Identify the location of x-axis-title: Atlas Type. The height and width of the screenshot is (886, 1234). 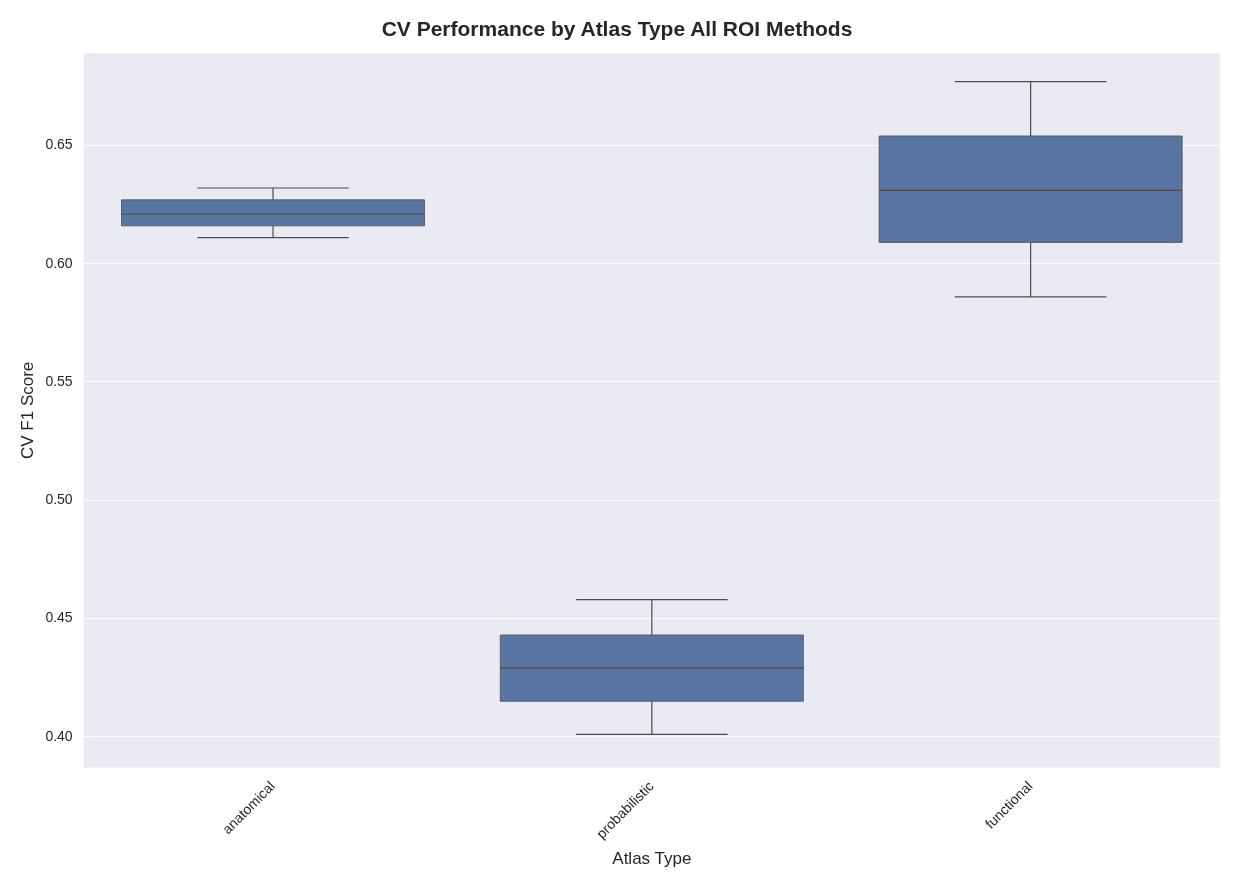
(652, 859).